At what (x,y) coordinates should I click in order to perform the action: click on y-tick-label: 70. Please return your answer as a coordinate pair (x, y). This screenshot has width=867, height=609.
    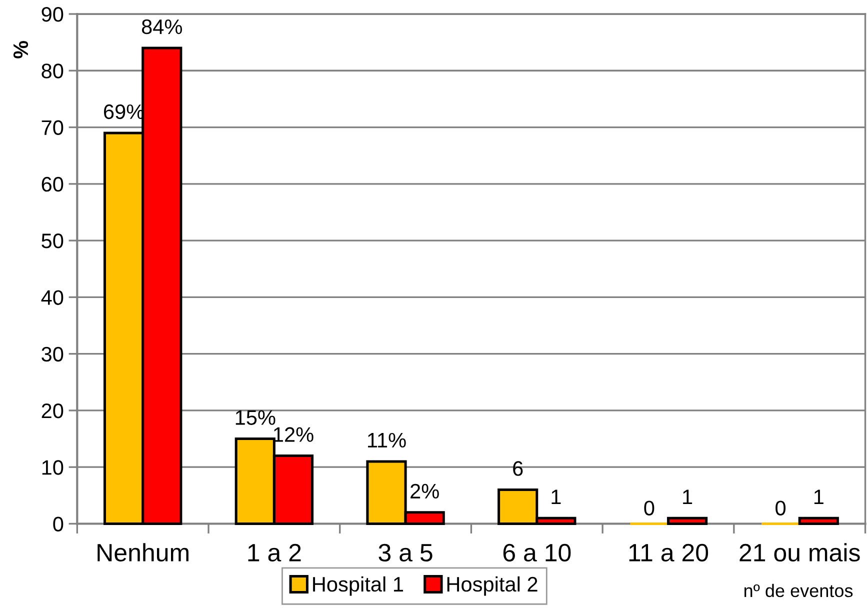
    Looking at the image, I should click on (53, 128).